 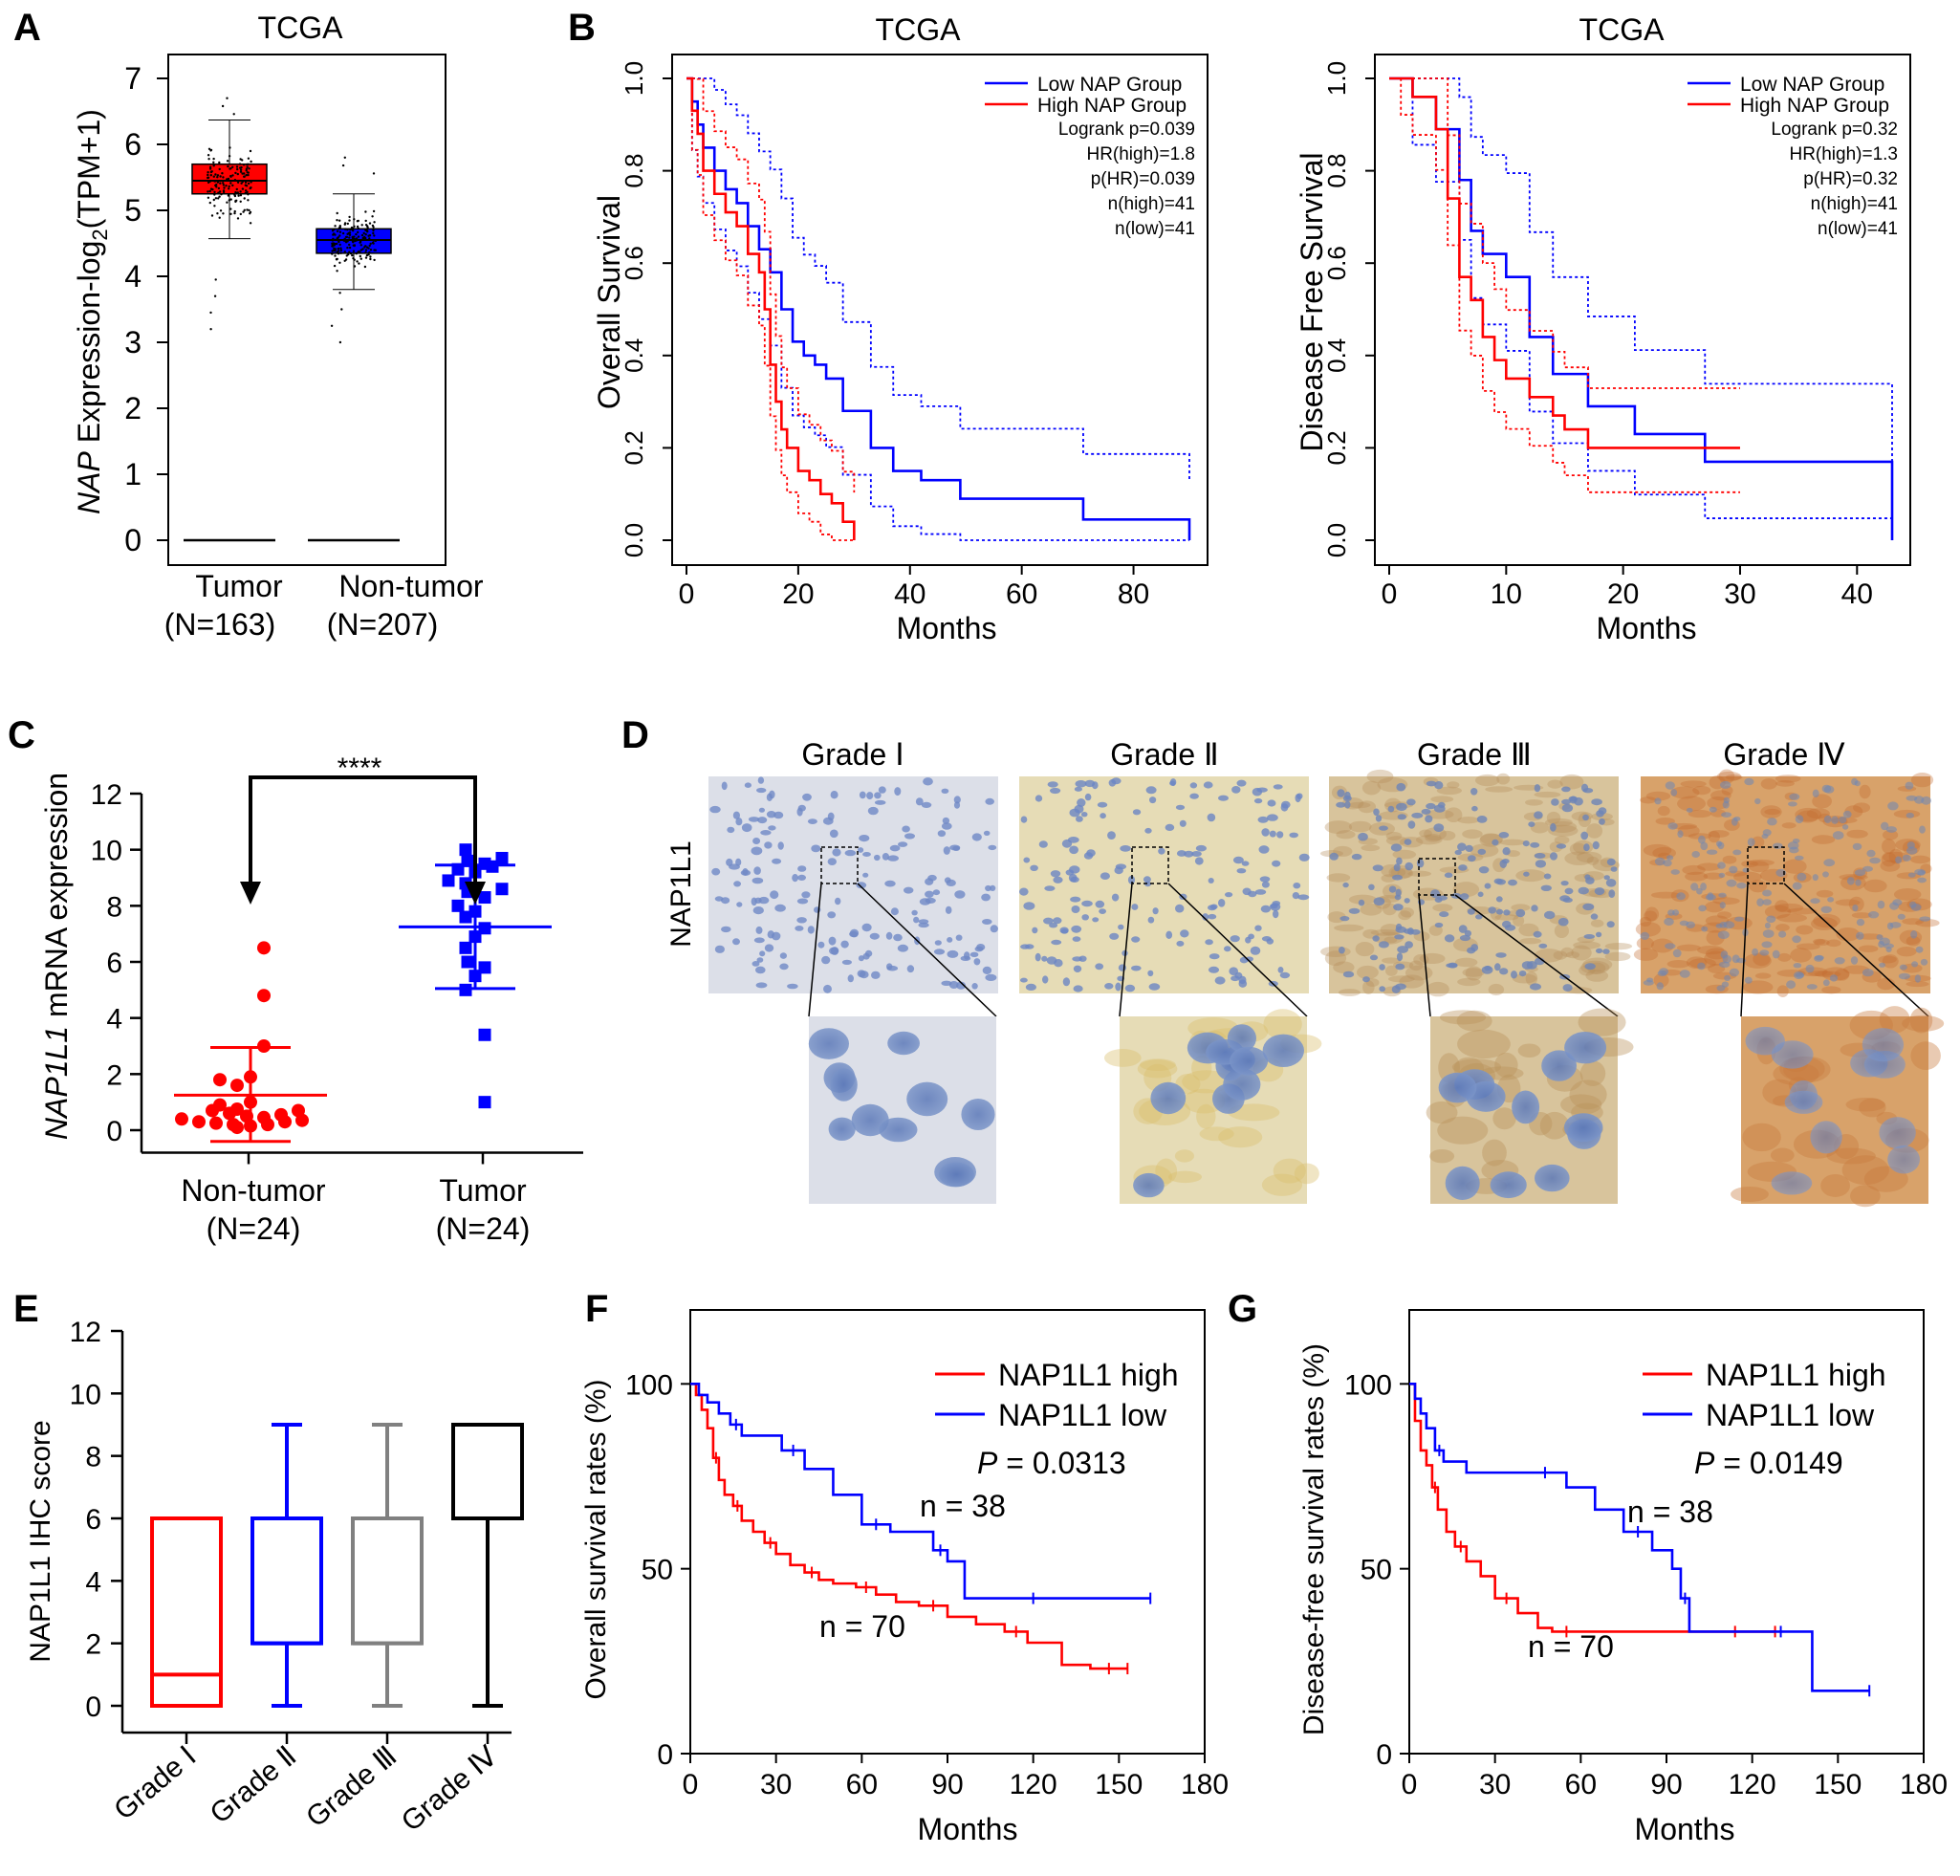 What do you see at coordinates (483, 1229) in the screenshot?
I see `panel-c-group2-n: (N=24)` at bounding box center [483, 1229].